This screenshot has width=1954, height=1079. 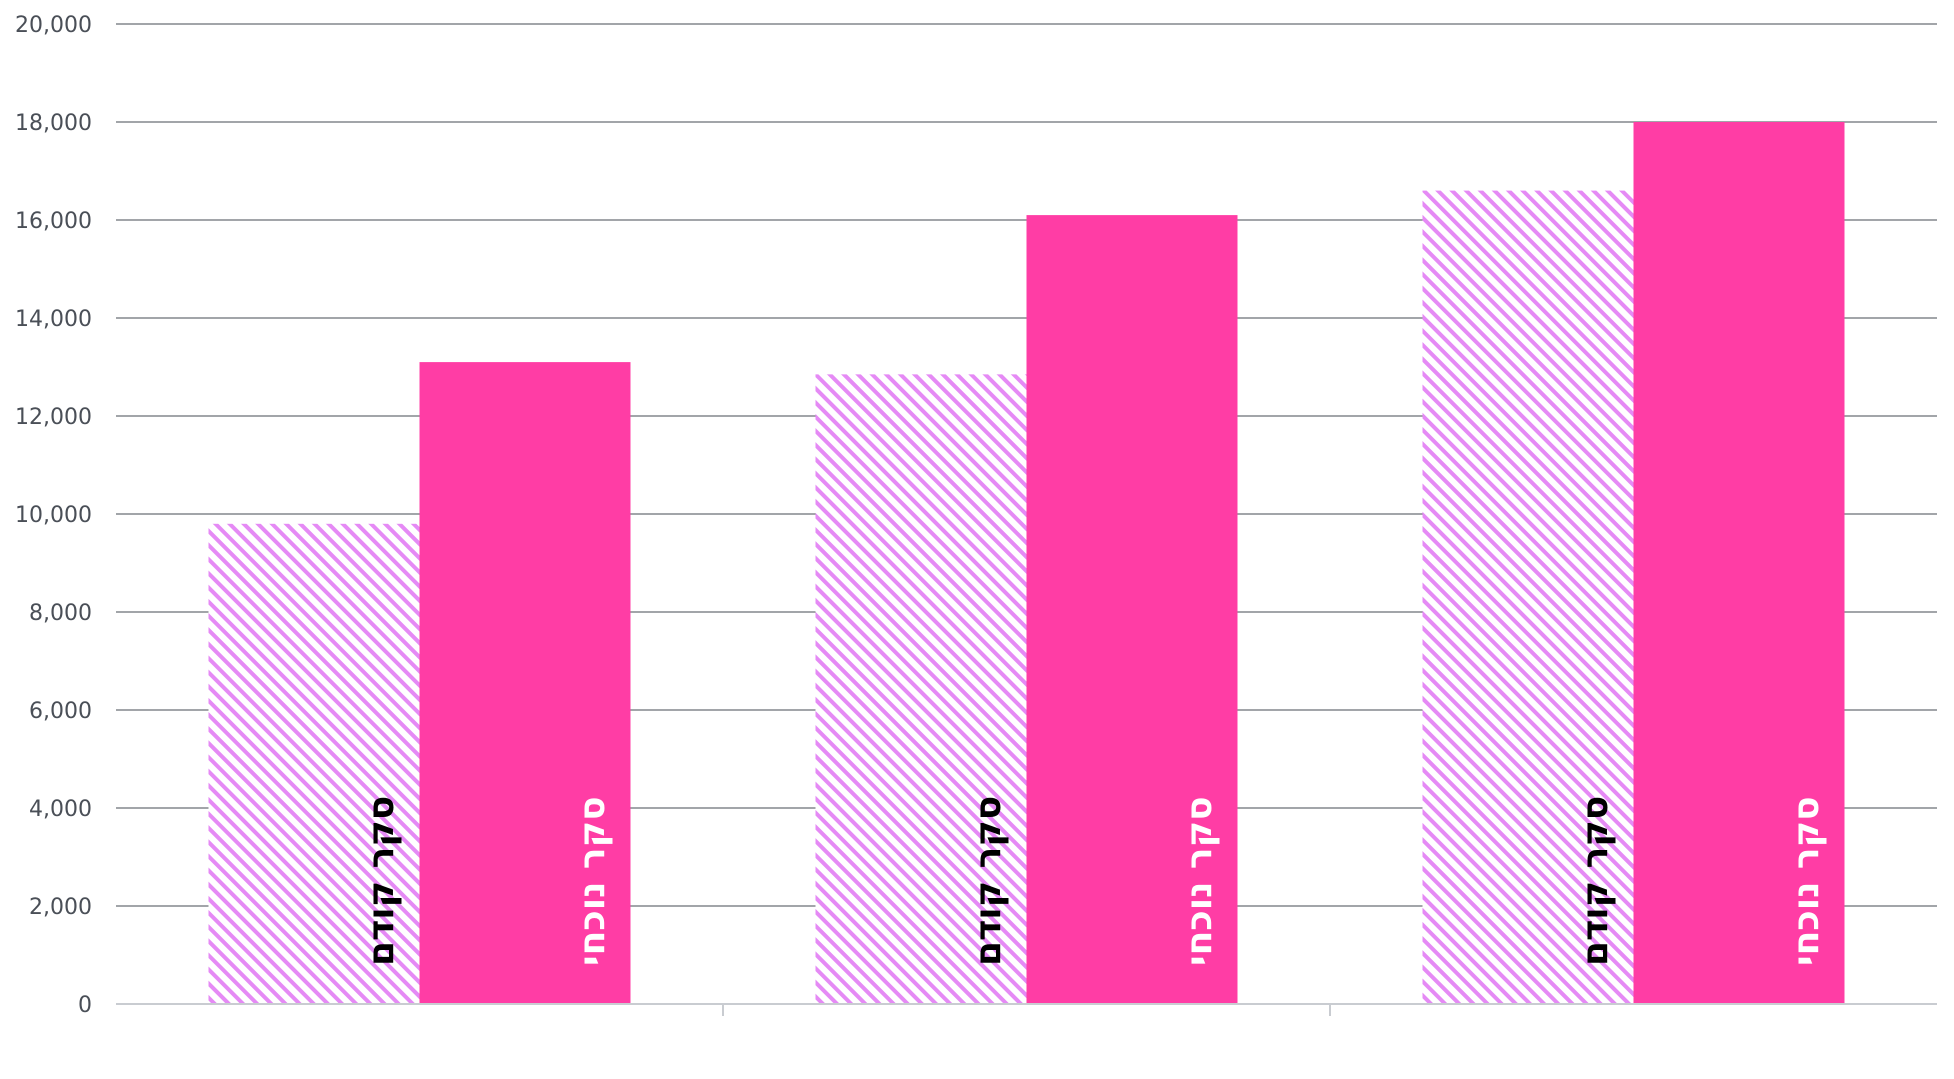 I want to click on y-tick-label: 10,000, so click(x=53, y=515).